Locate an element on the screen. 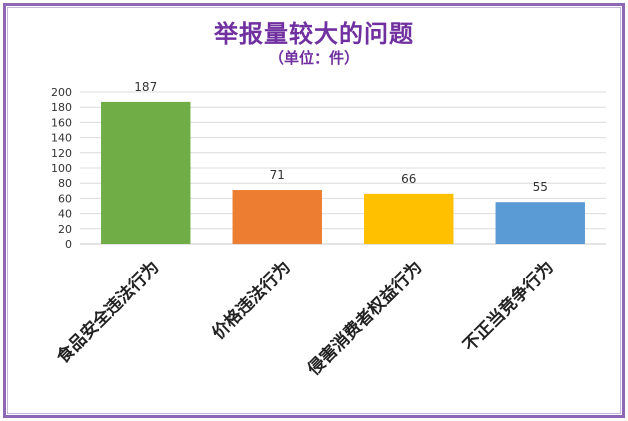 The height and width of the screenshot is (421, 628). y-axis-tick-labels: 0 20 40 60 80 100 120 140 160 180 200 is located at coordinates (61, 168).